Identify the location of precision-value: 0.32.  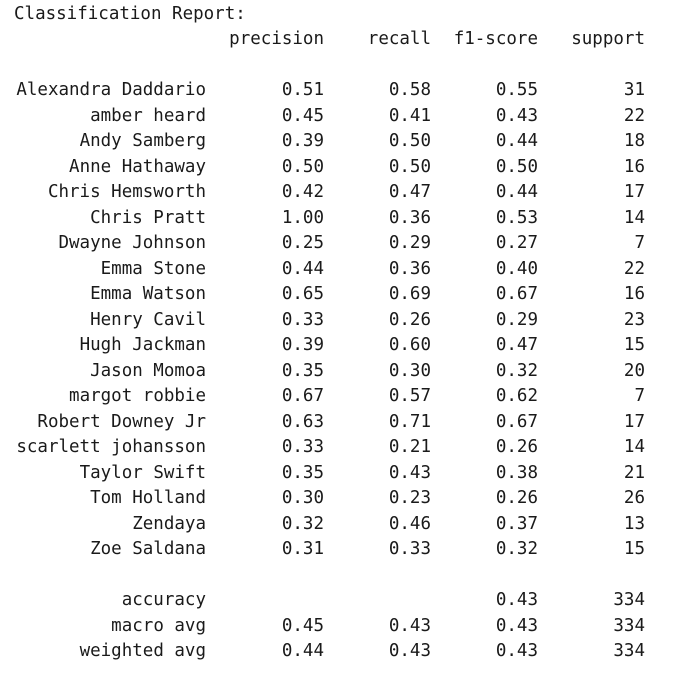
(302, 523).